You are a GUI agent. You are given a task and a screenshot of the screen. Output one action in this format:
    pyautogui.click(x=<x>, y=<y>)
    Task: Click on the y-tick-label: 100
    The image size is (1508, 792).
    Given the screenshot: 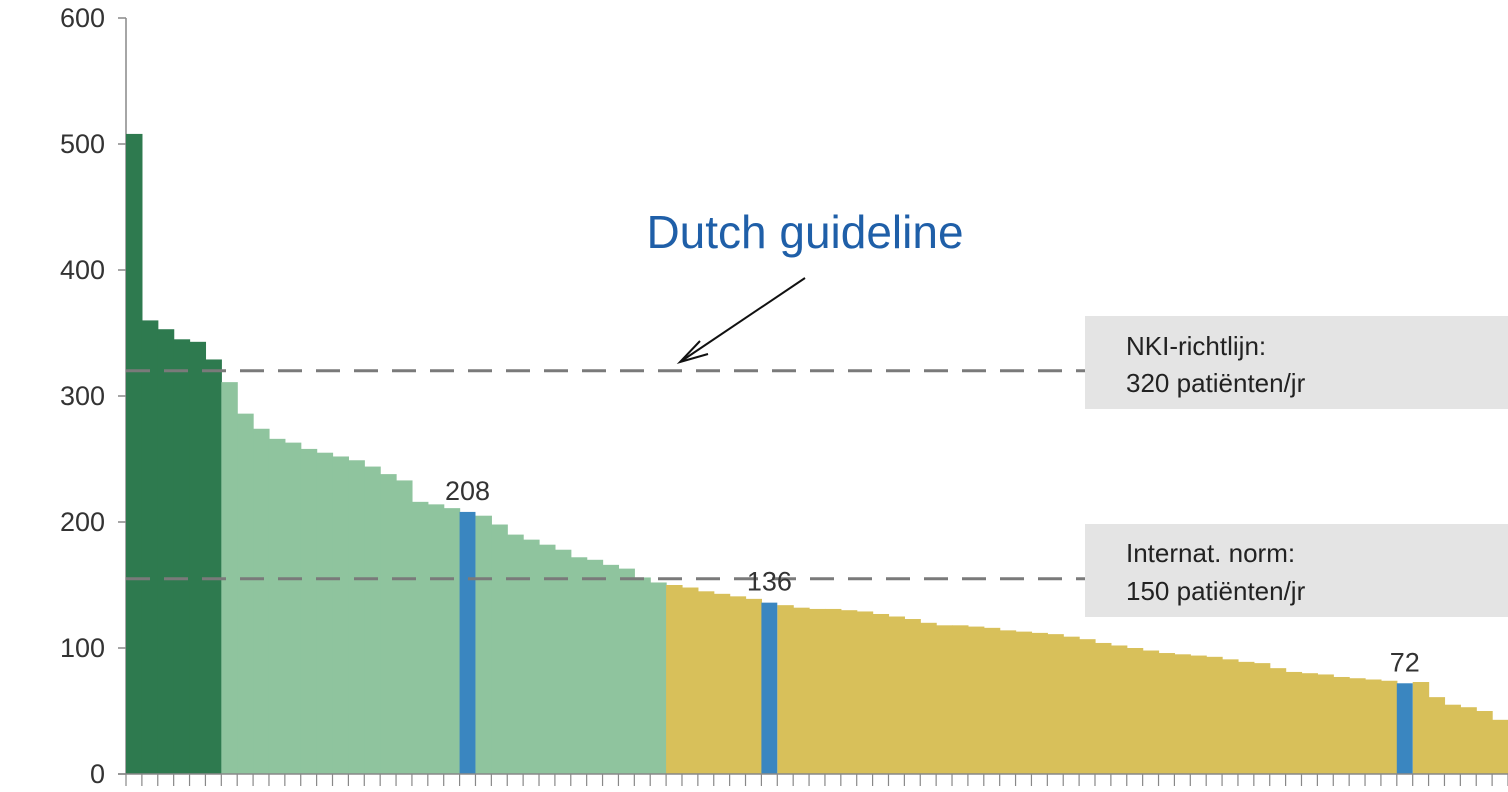 What is the action you would take?
    pyautogui.click(x=82, y=648)
    